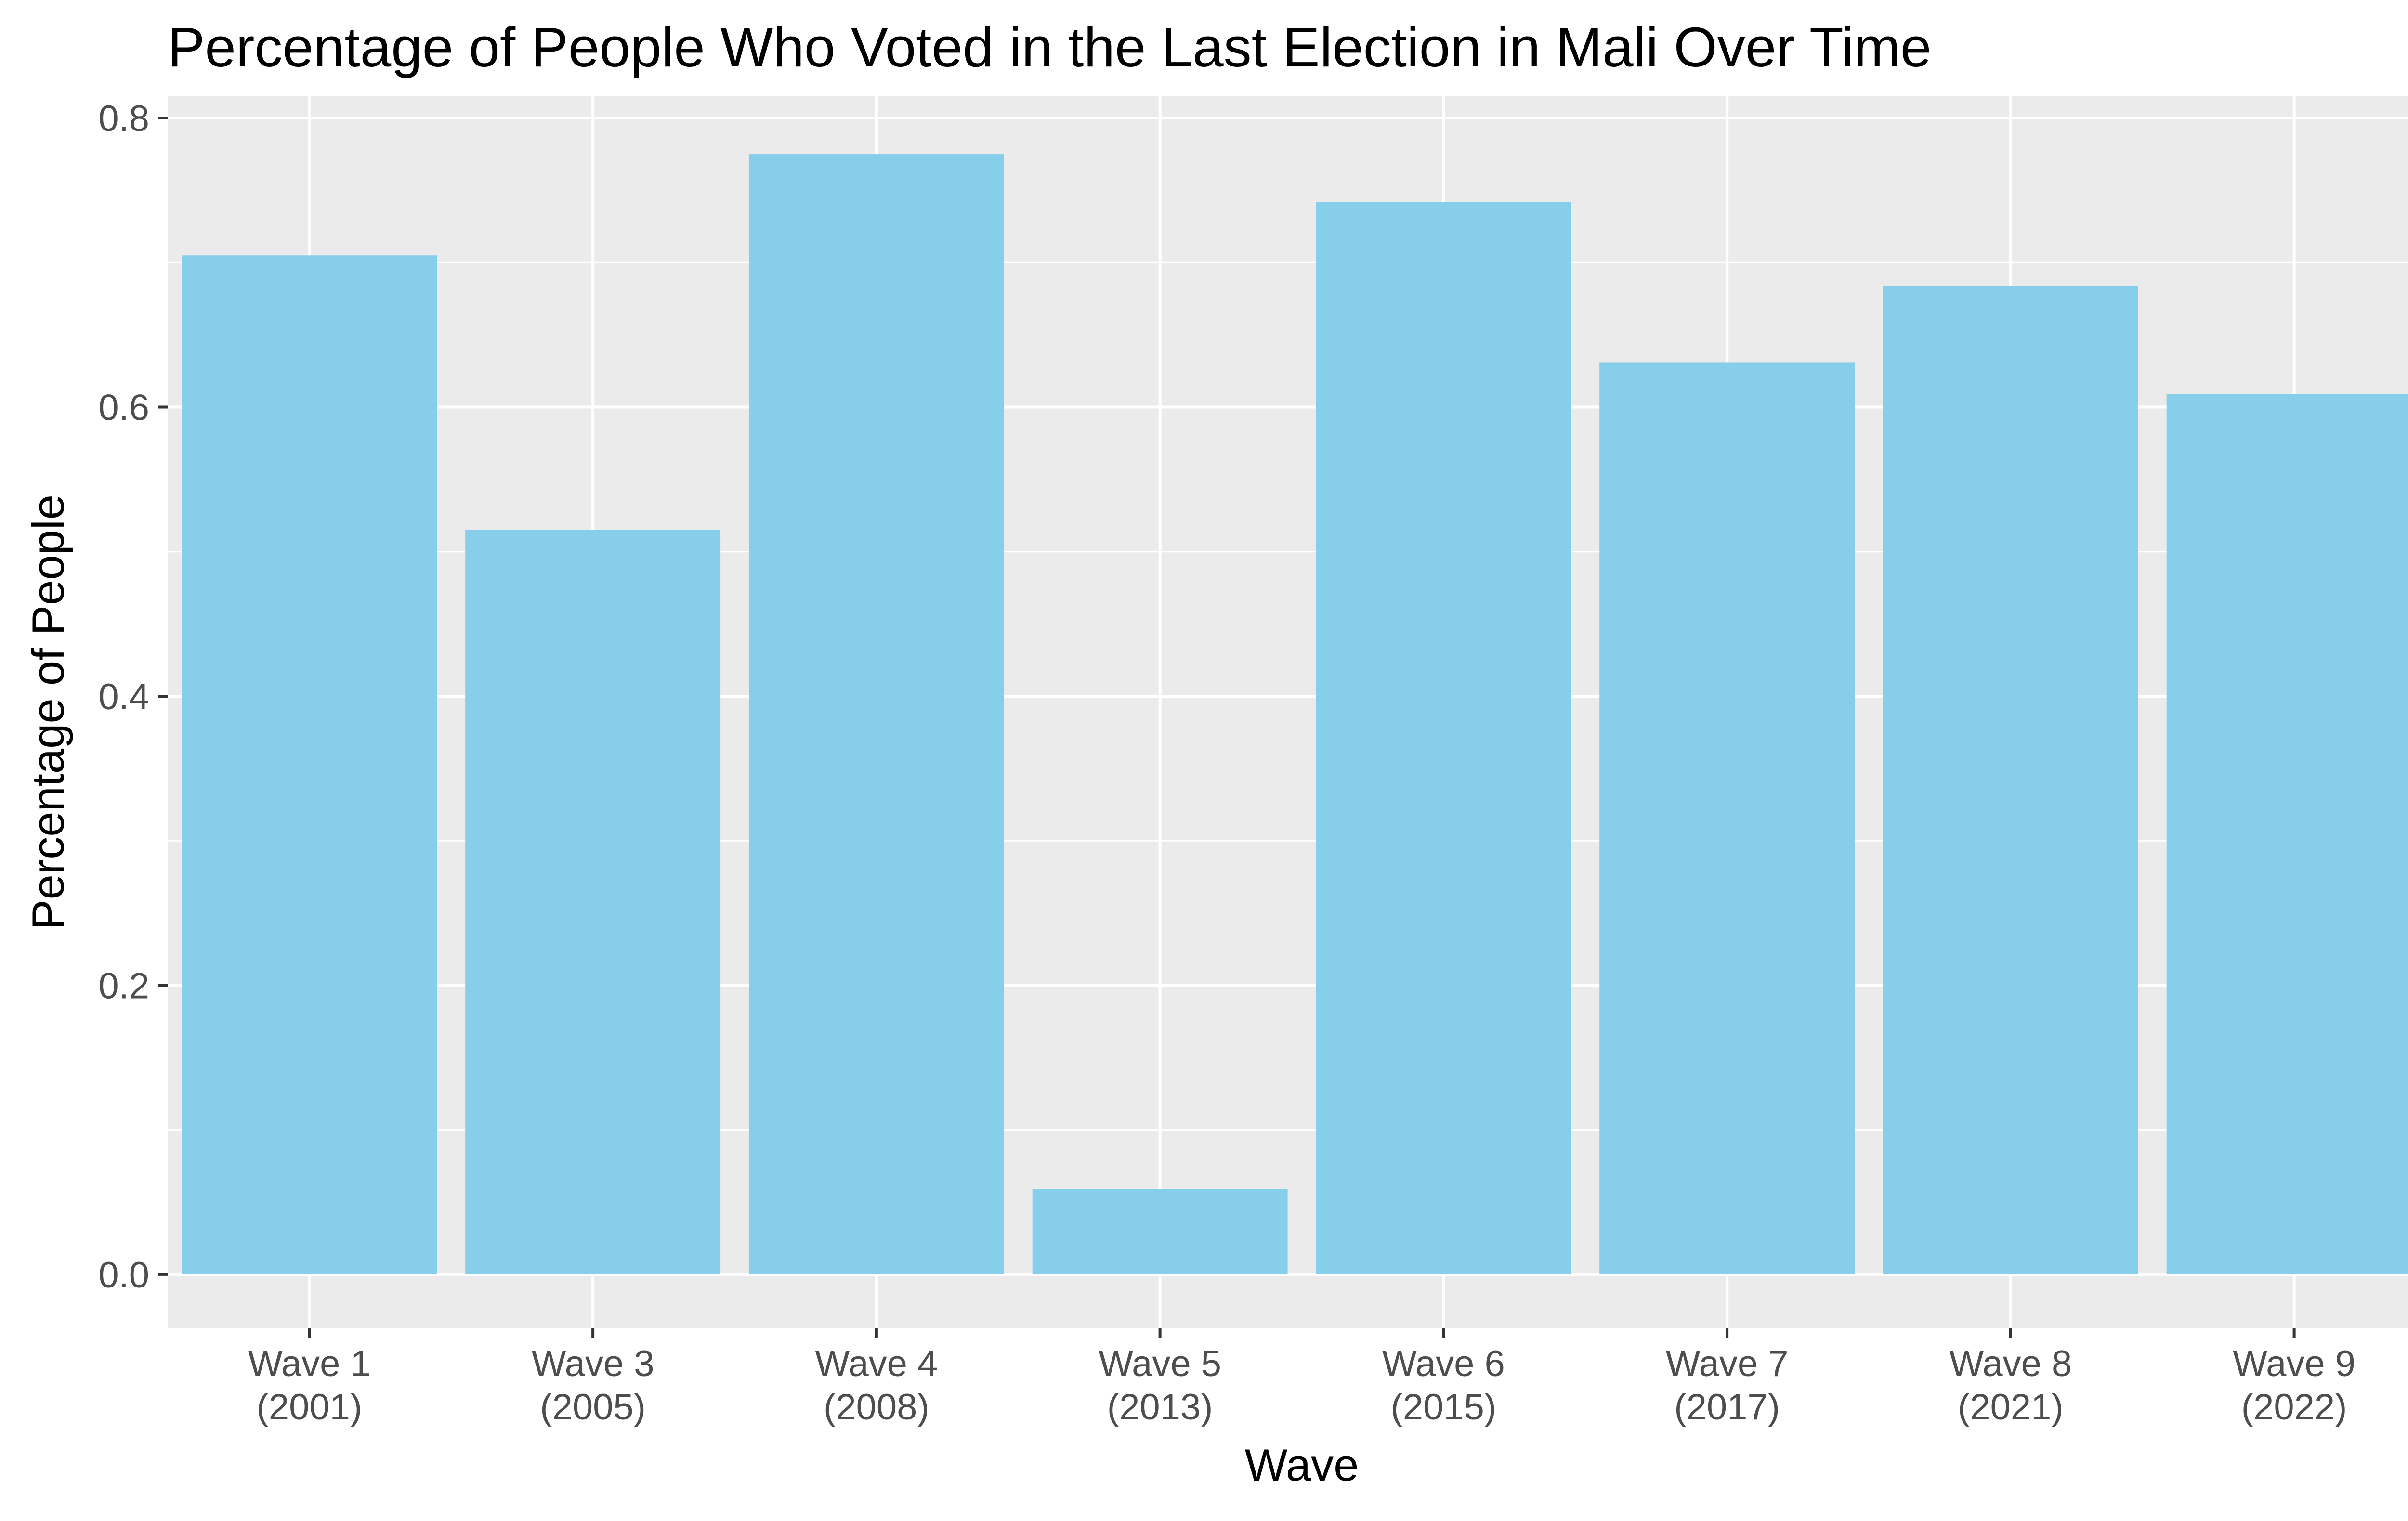  I want to click on x-tick-label-line: (2017), so click(1727, 1407).